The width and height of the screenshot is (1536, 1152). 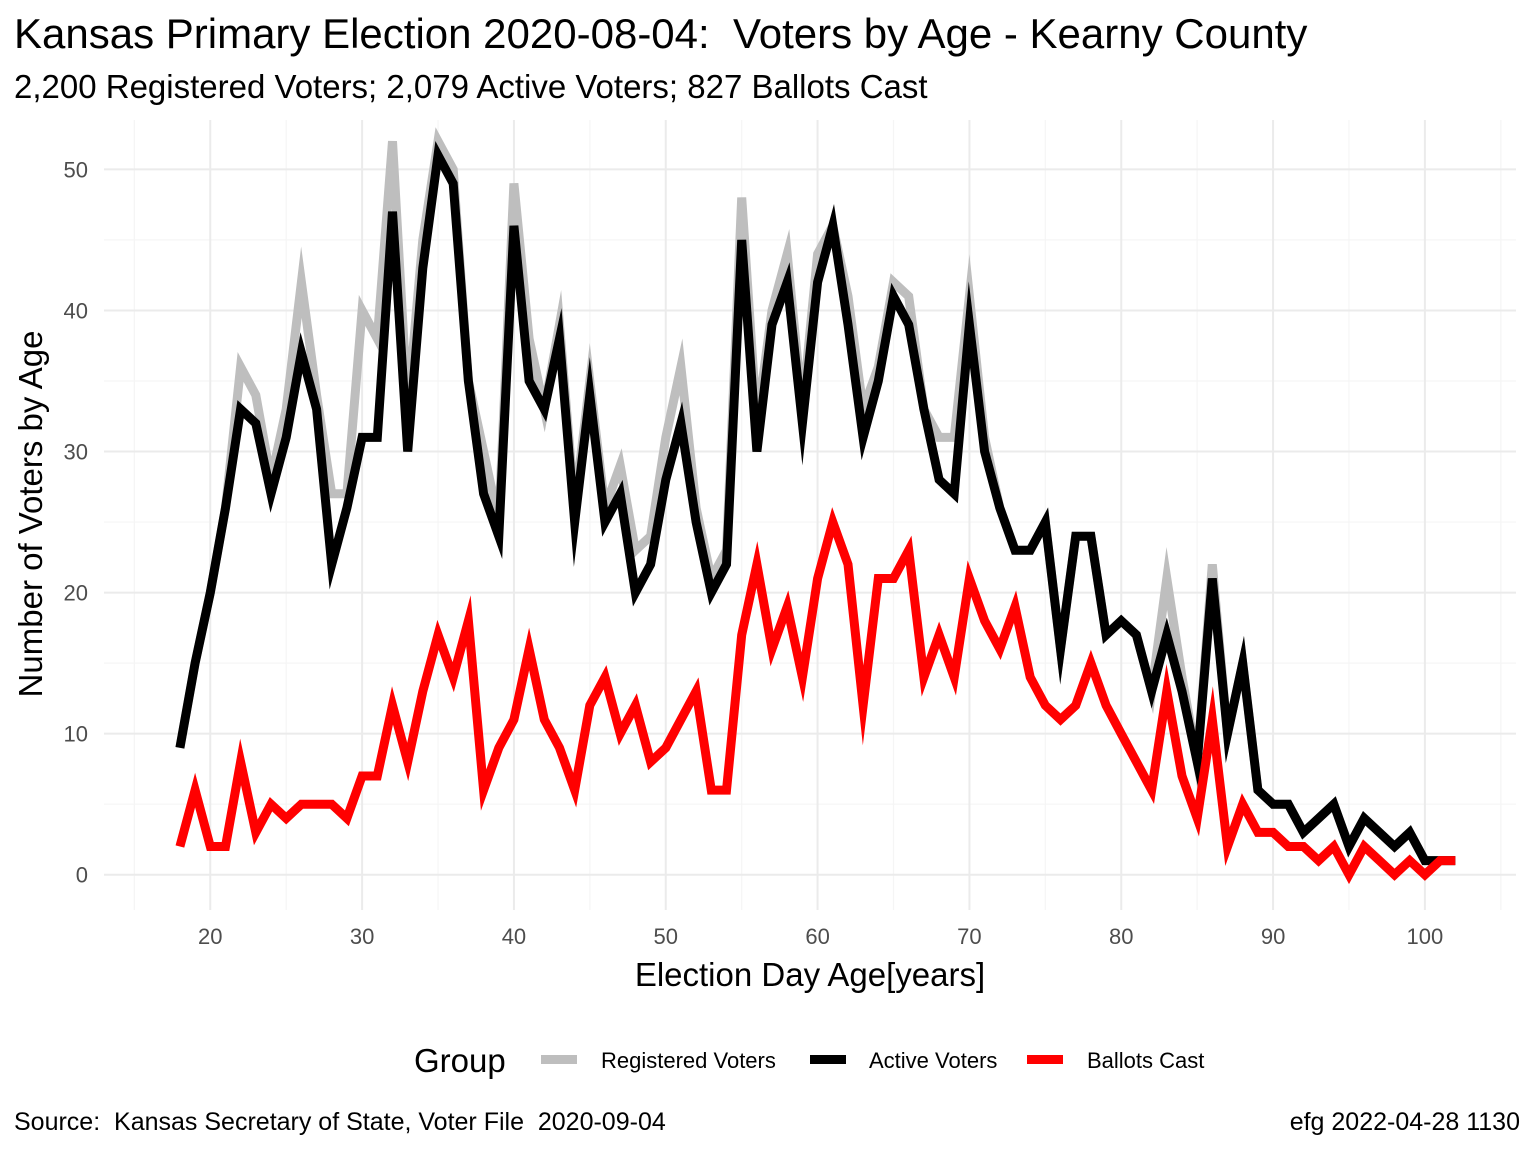 I want to click on y-tick-label: 40, so click(x=76, y=310).